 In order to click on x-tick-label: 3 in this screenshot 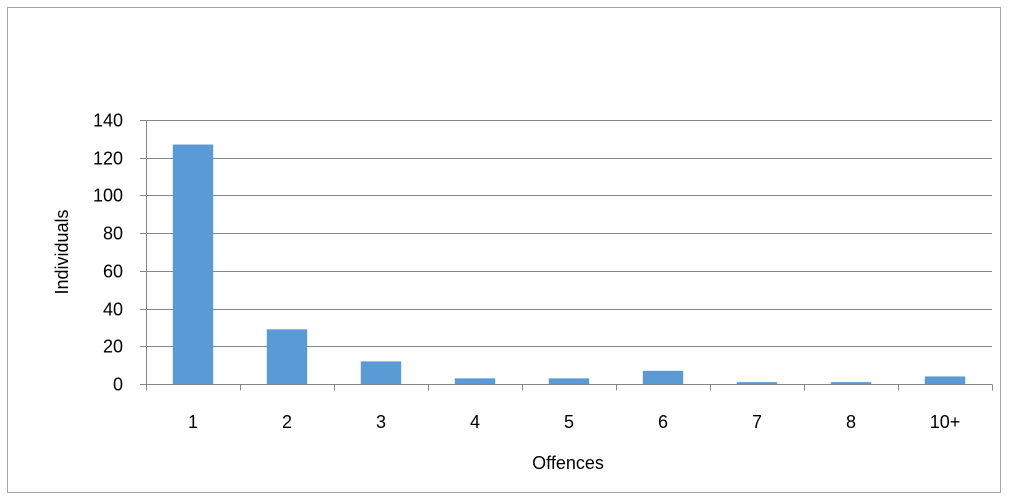, I will do `click(381, 422)`.